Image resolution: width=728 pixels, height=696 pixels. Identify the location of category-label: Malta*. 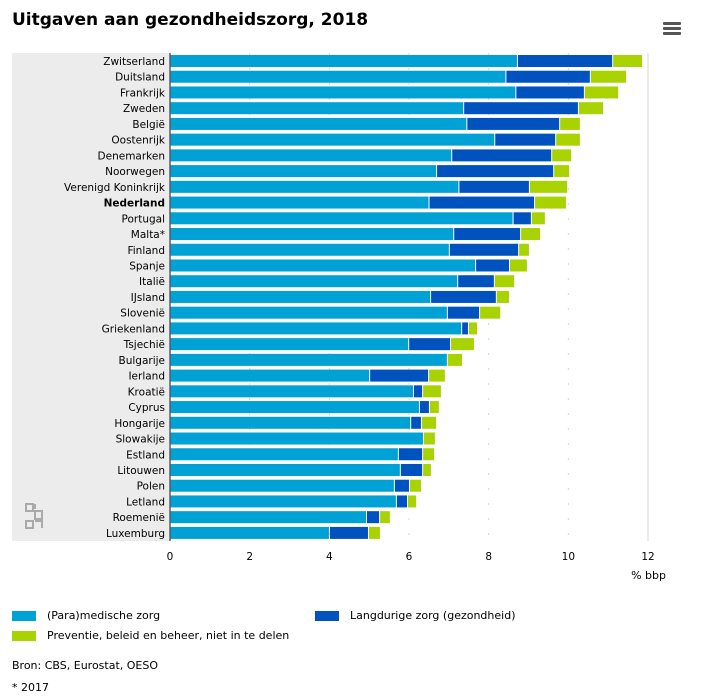
(148, 235).